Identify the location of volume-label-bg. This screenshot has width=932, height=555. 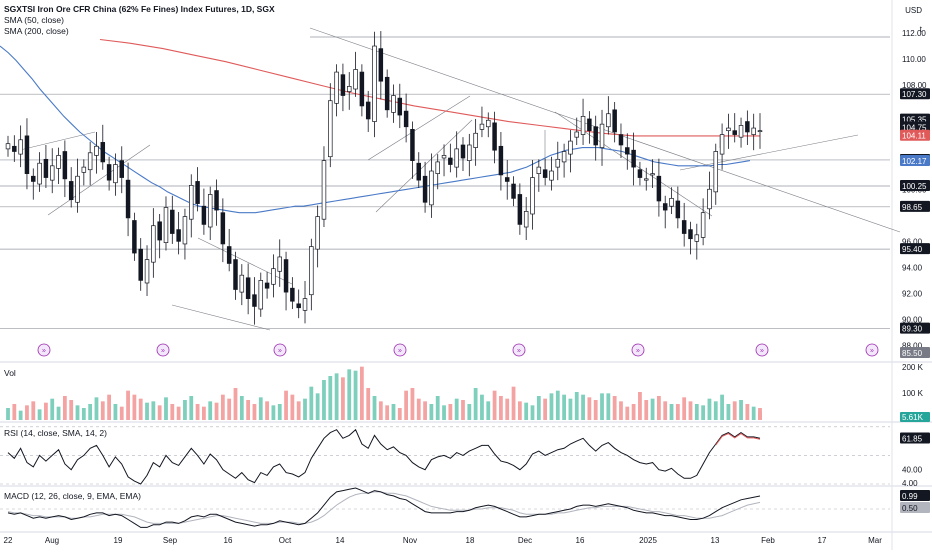
(915, 417).